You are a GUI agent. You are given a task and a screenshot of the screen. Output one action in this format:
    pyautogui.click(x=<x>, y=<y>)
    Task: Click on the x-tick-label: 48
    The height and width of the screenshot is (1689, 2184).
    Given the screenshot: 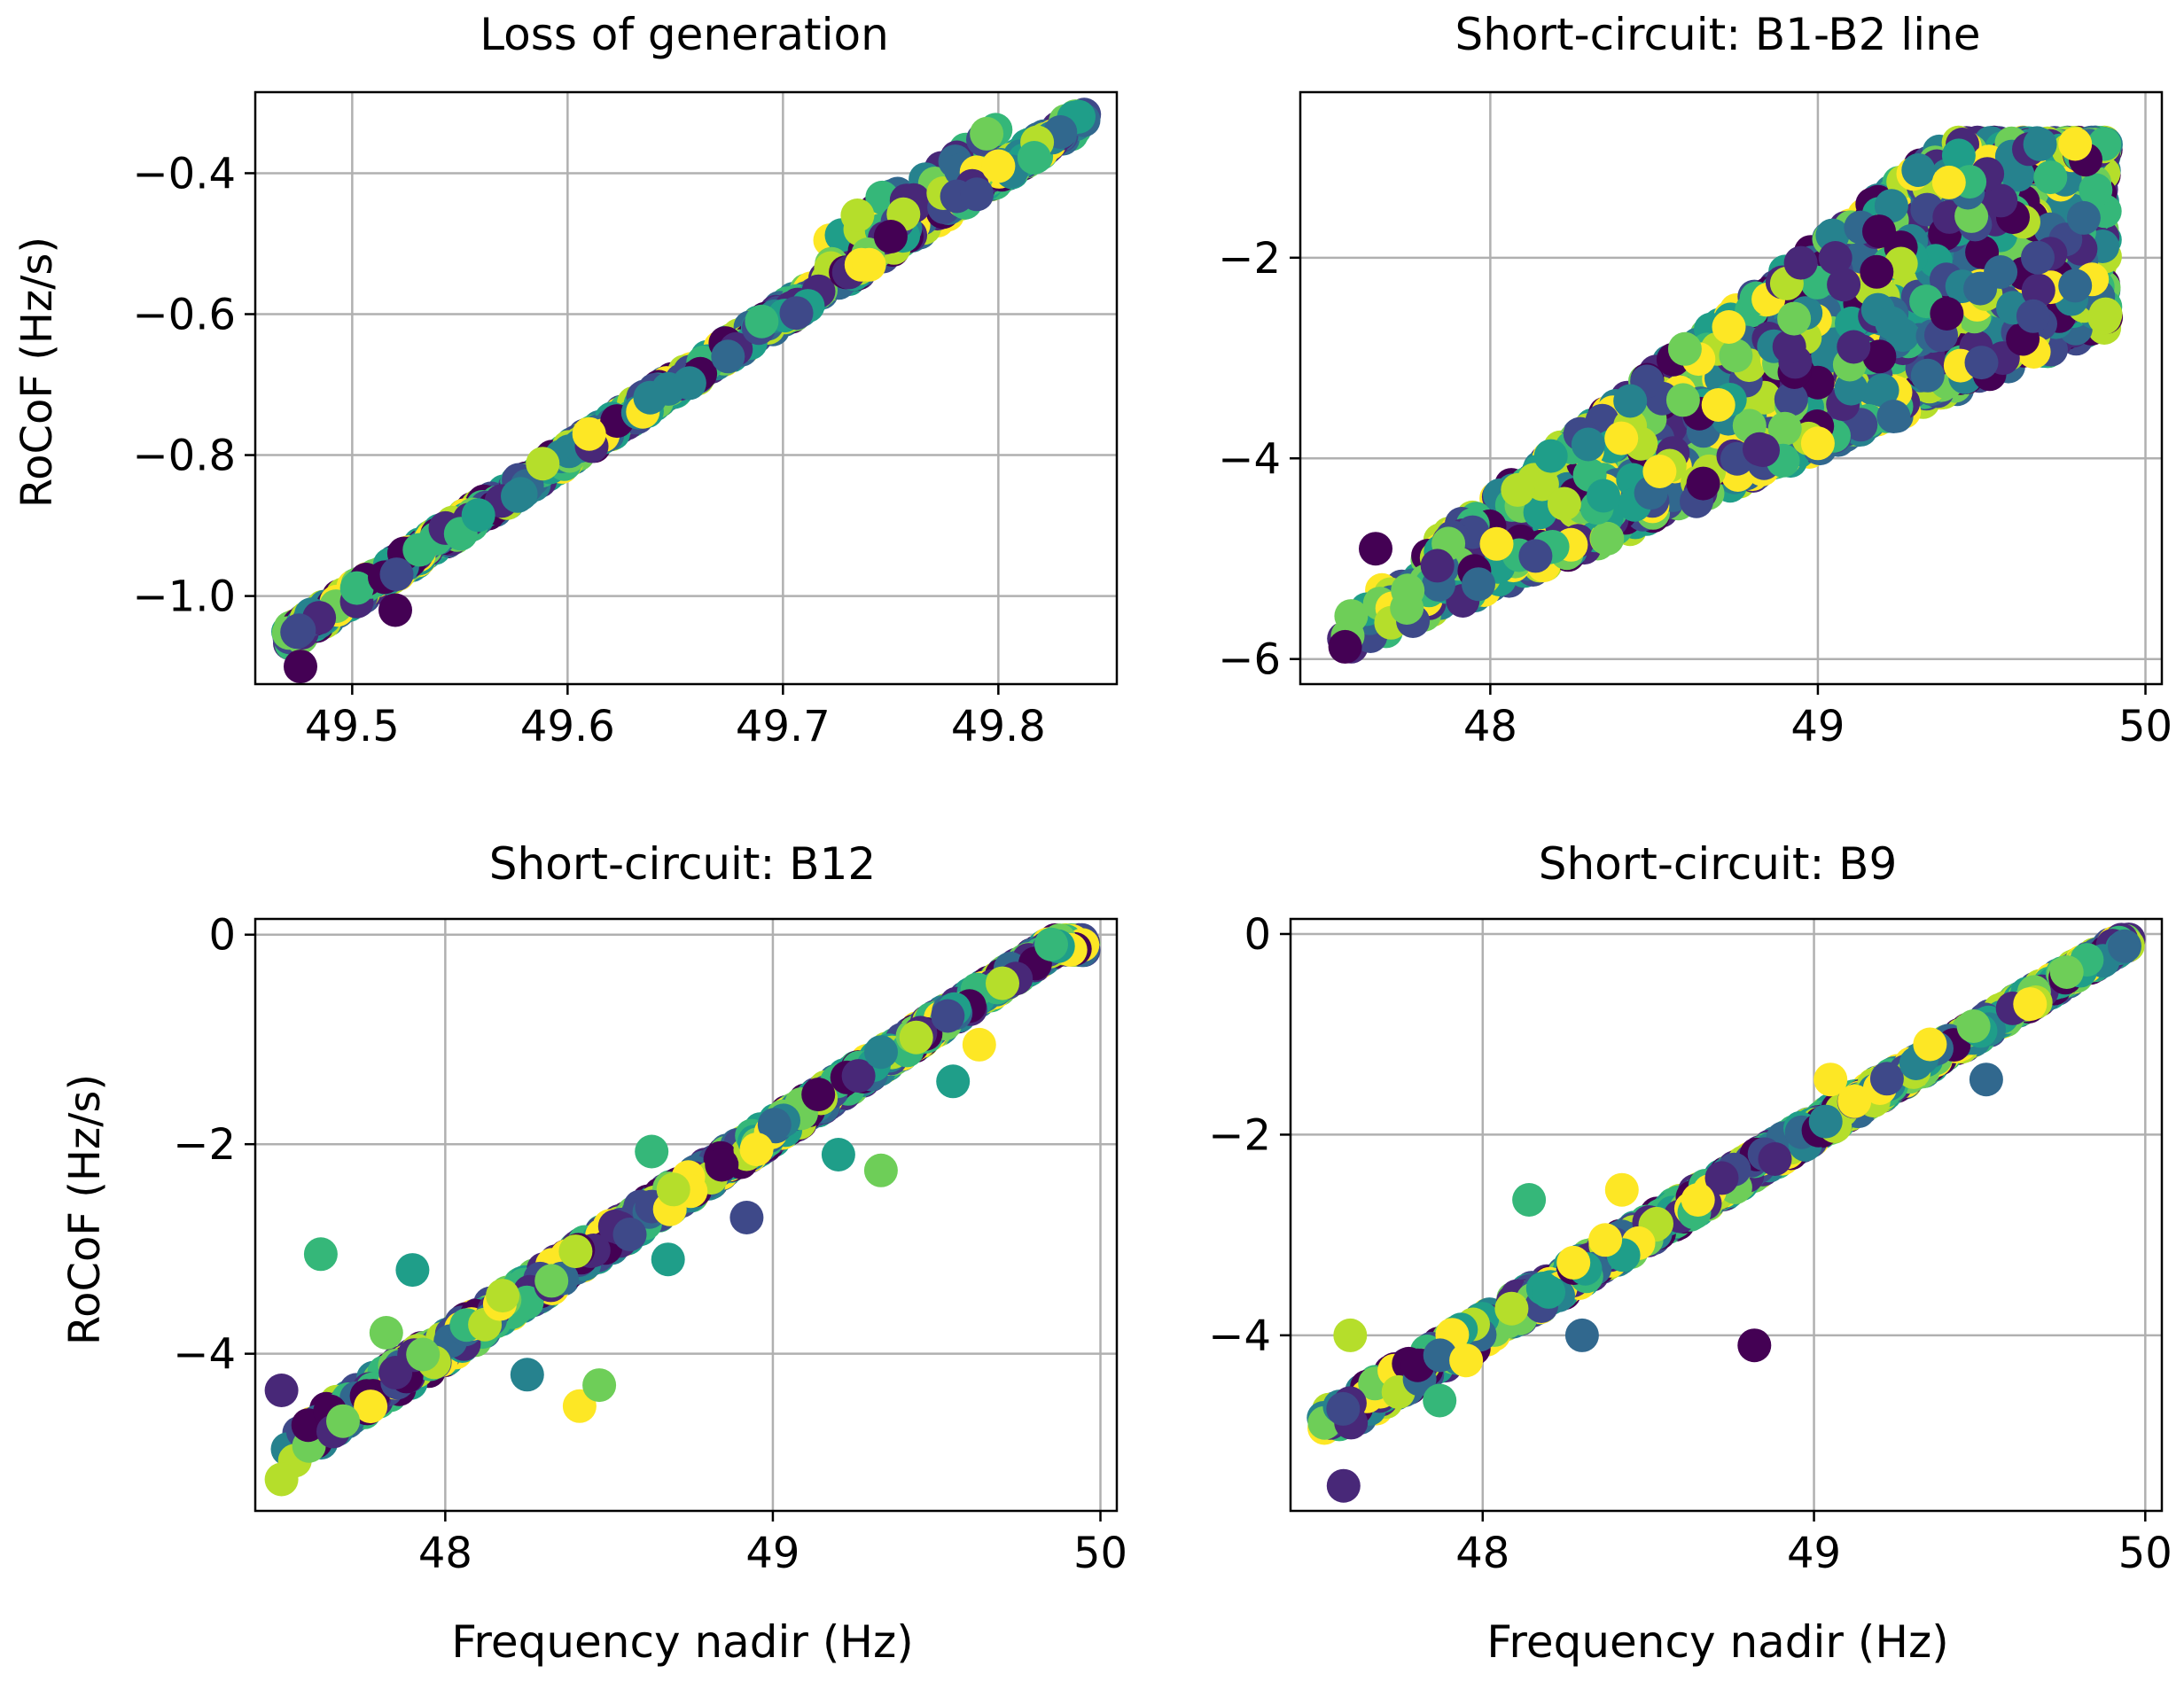 What is the action you would take?
    pyautogui.click(x=1490, y=726)
    